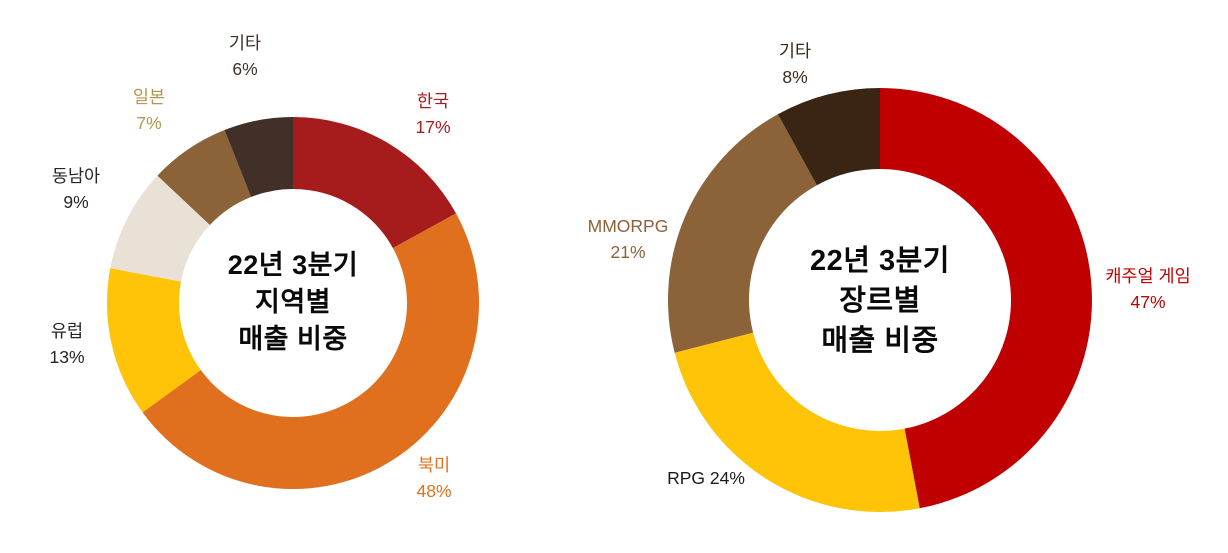 The width and height of the screenshot is (1228, 553). What do you see at coordinates (628, 252) in the screenshot?
I see `label-mmorpg-value: 21%` at bounding box center [628, 252].